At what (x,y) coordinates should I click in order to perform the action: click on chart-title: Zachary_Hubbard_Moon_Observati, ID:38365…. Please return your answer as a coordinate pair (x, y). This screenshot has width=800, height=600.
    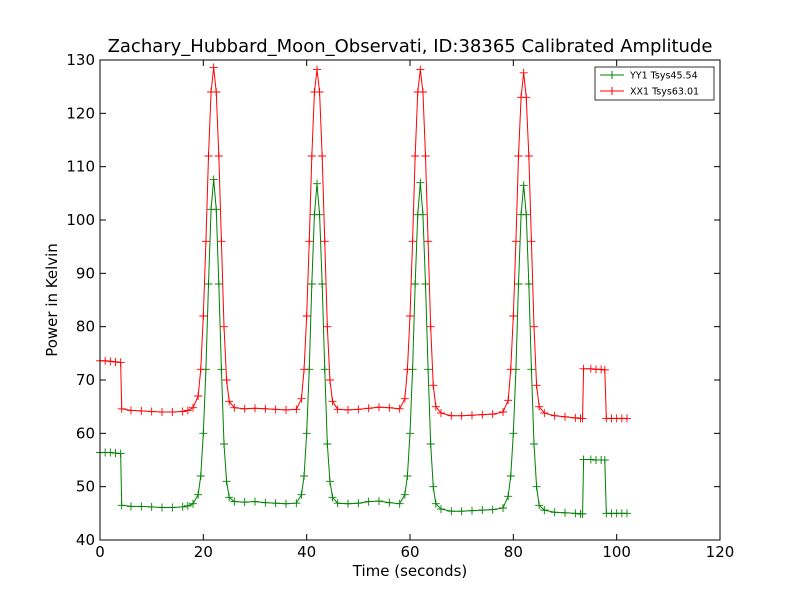
    Looking at the image, I should click on (410, 46).